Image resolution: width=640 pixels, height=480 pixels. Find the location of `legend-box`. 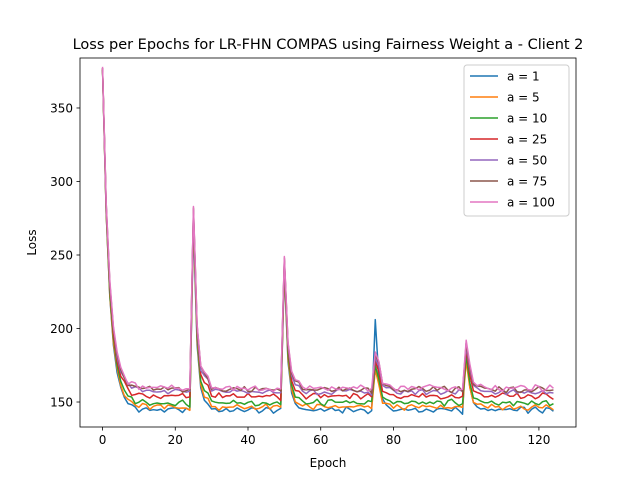

legend-box is located at coordinates (516, 140).